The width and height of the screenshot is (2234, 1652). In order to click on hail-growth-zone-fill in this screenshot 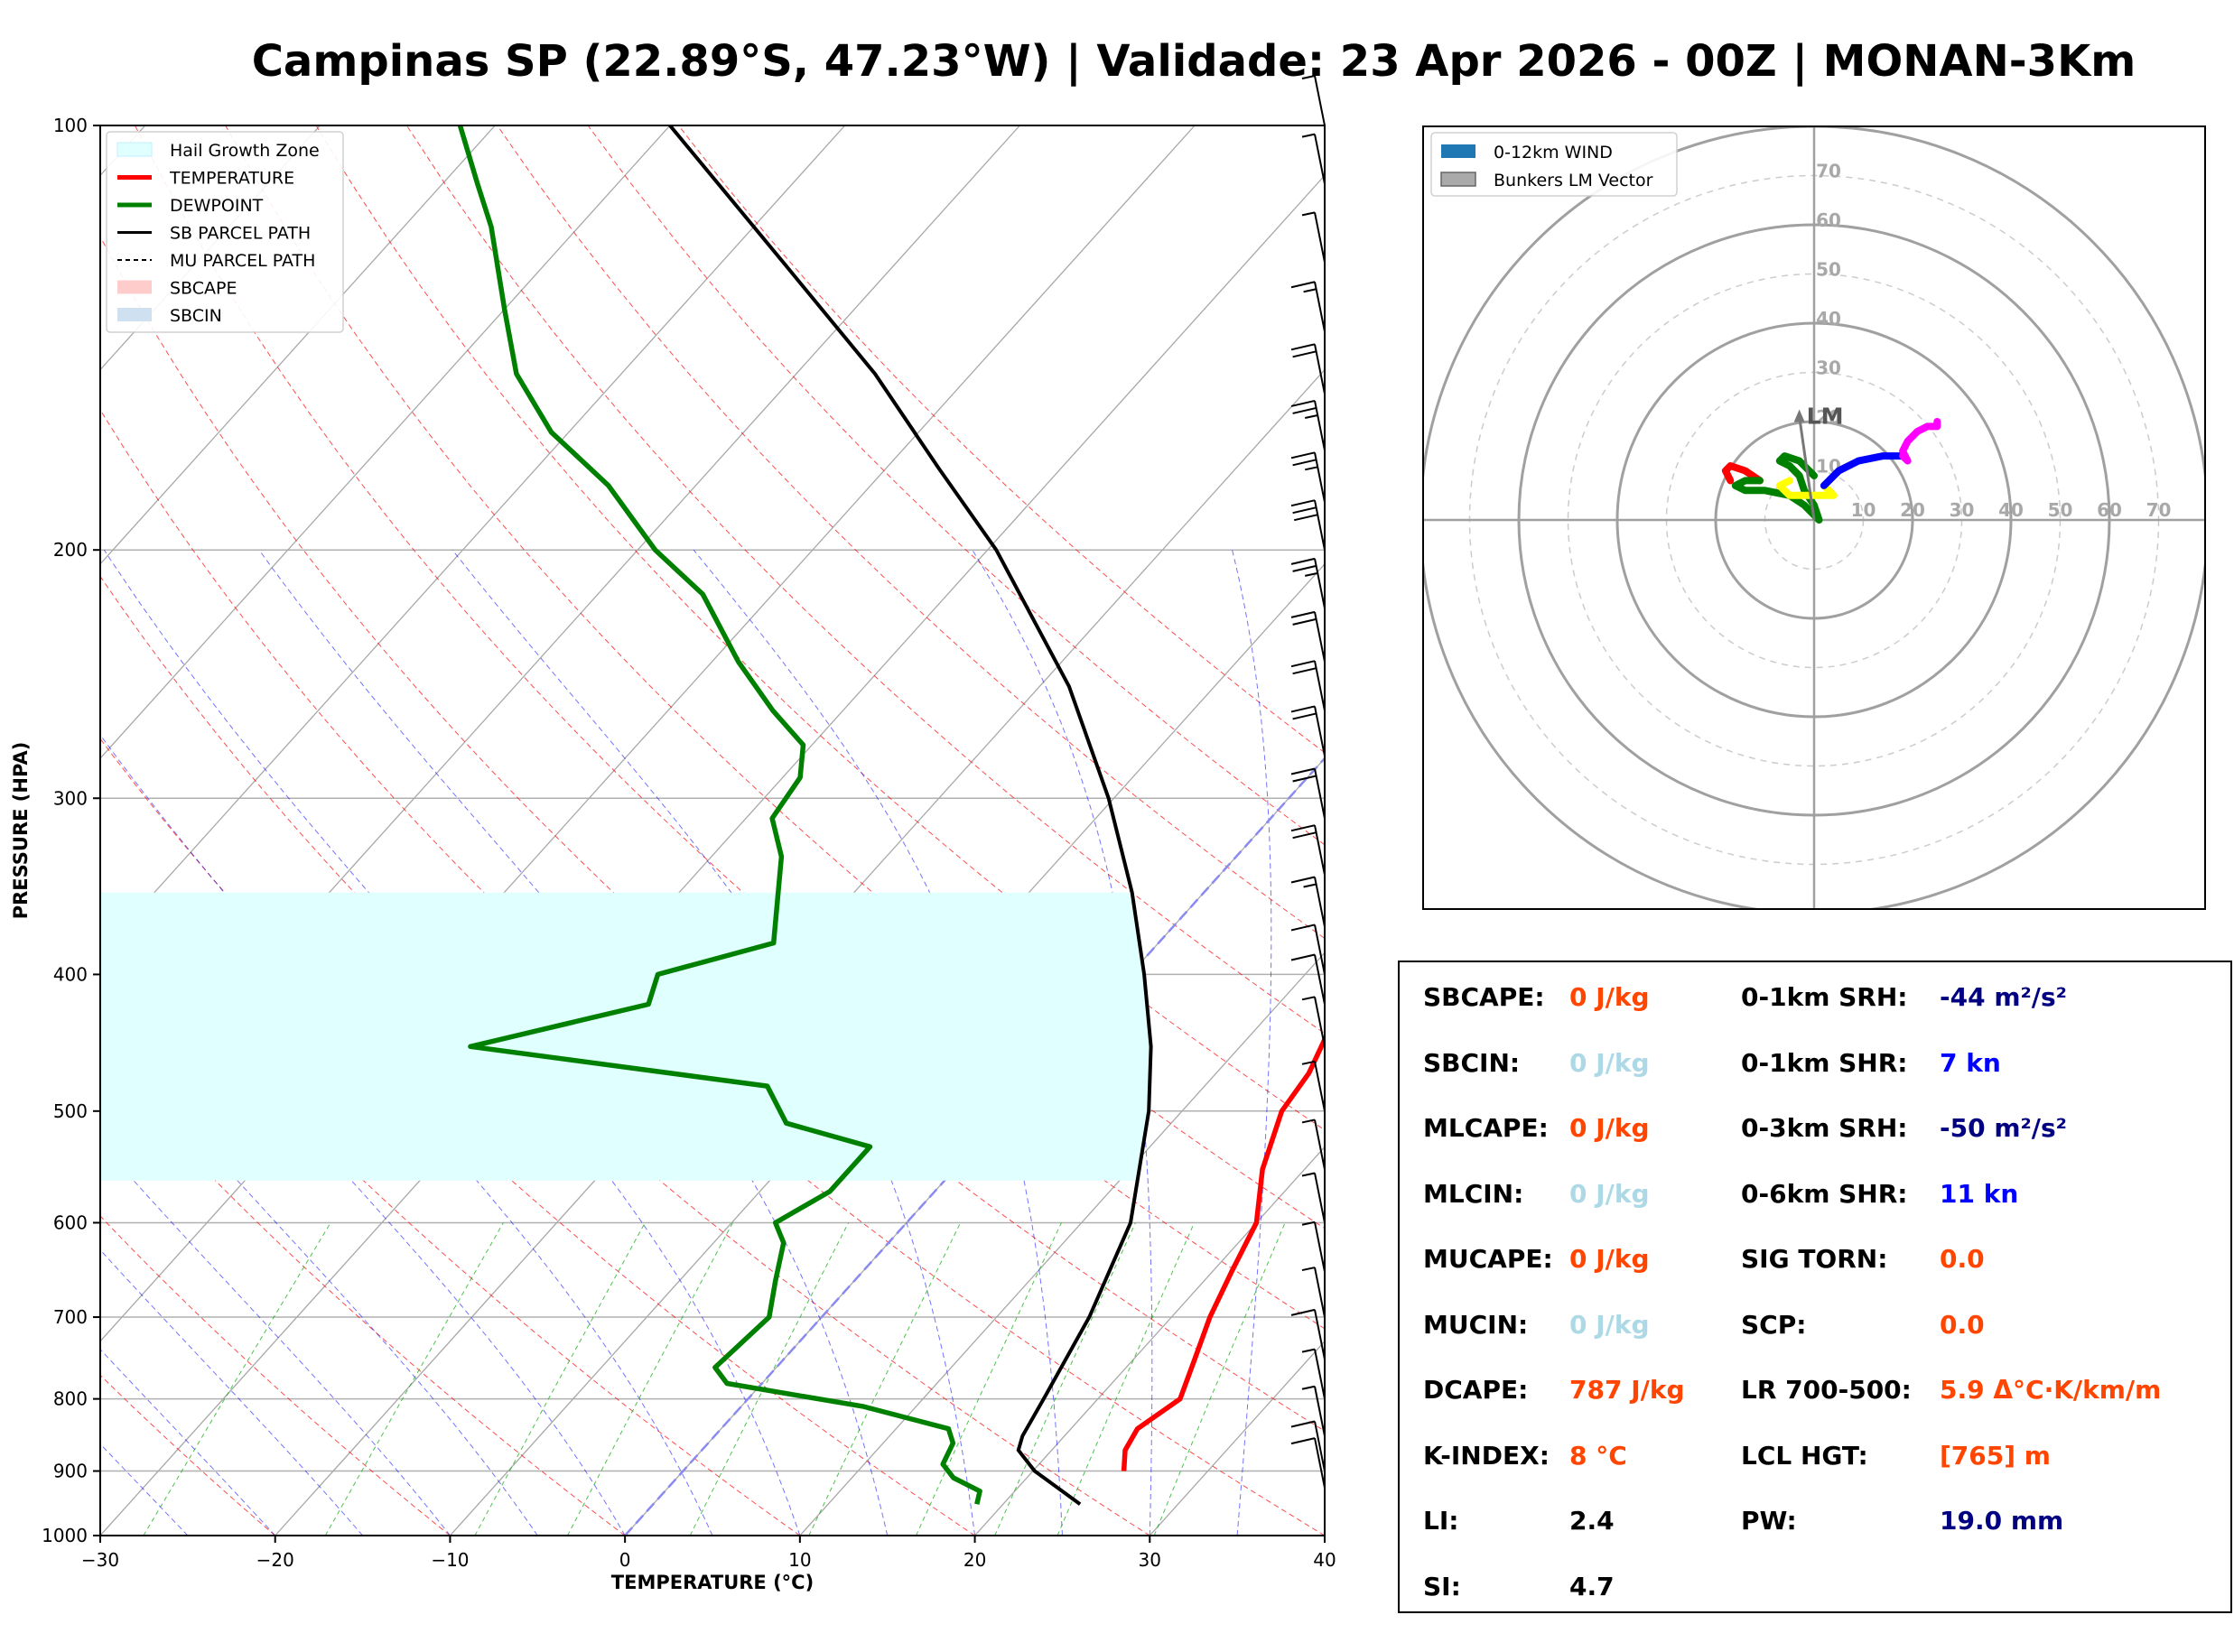, I will do `click(625, 1036)`.